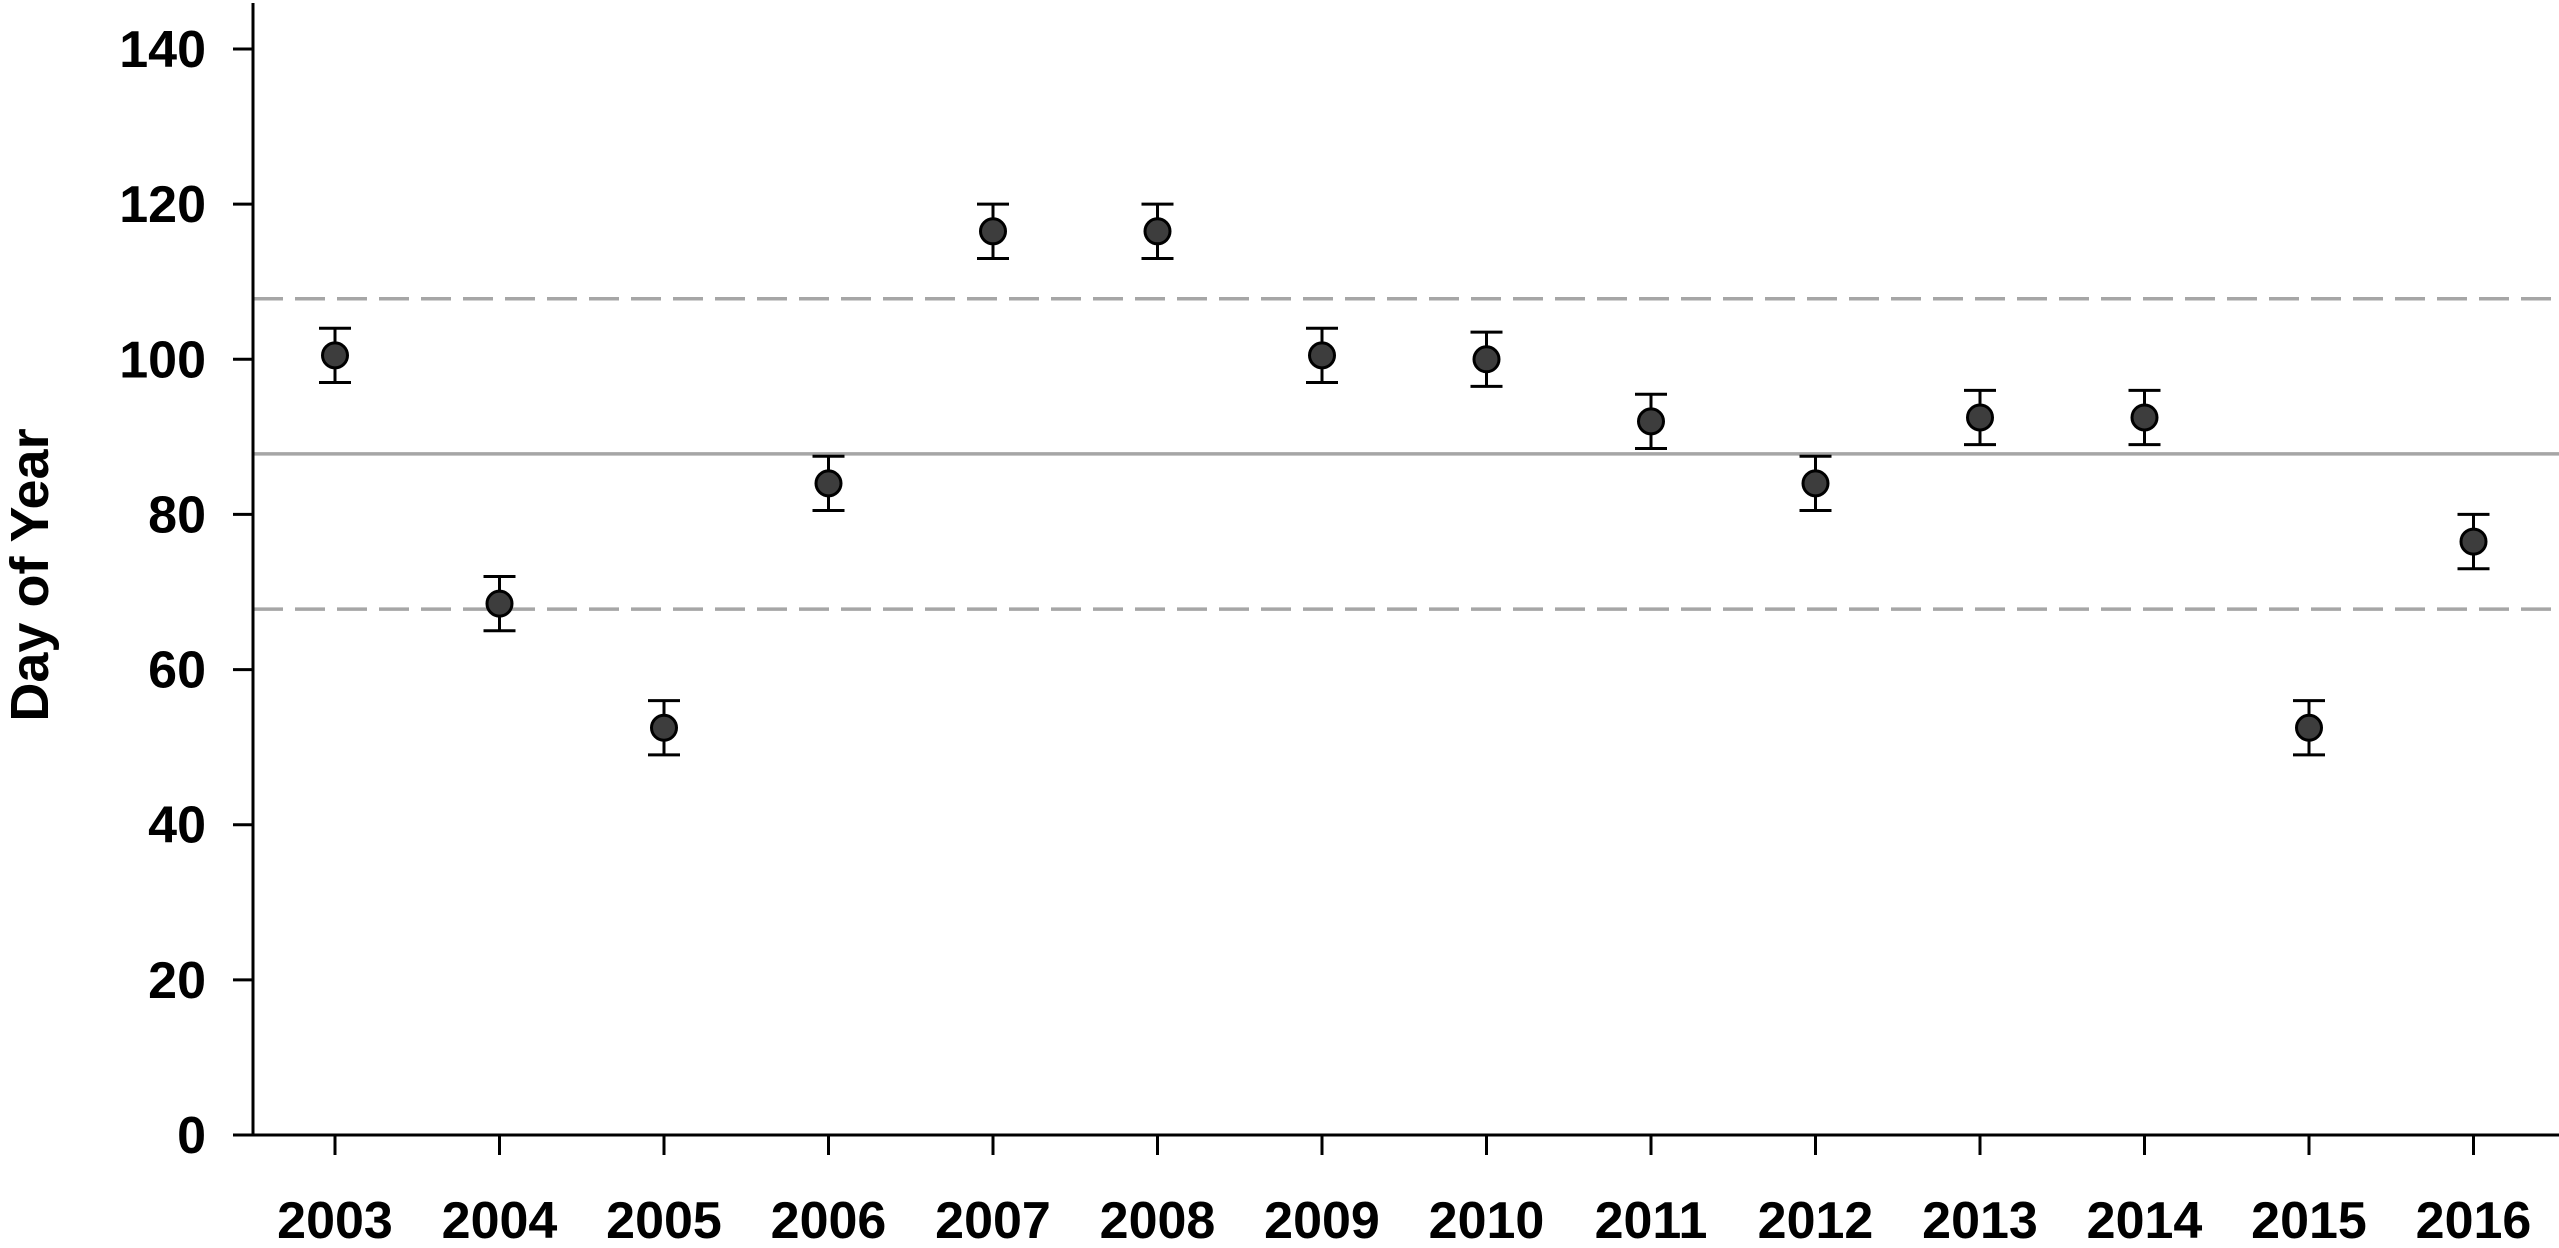  Describe the element at coordinates (829, 1217) in the screenshot. I see `x-tick-label: 2006` at that location.